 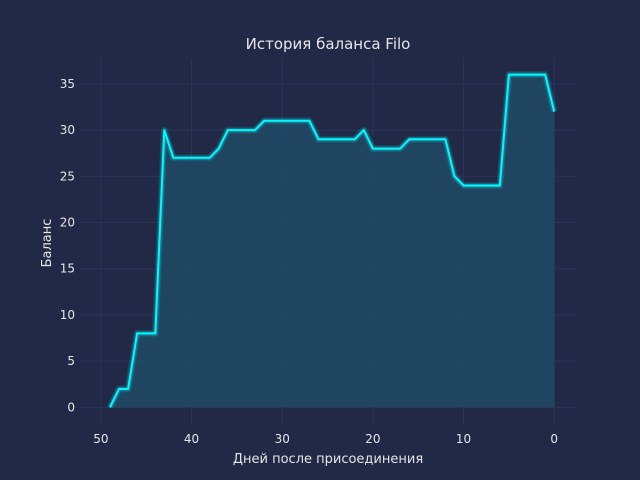 I want to click on y-tick-label: 25, so click(x=67, y=176).